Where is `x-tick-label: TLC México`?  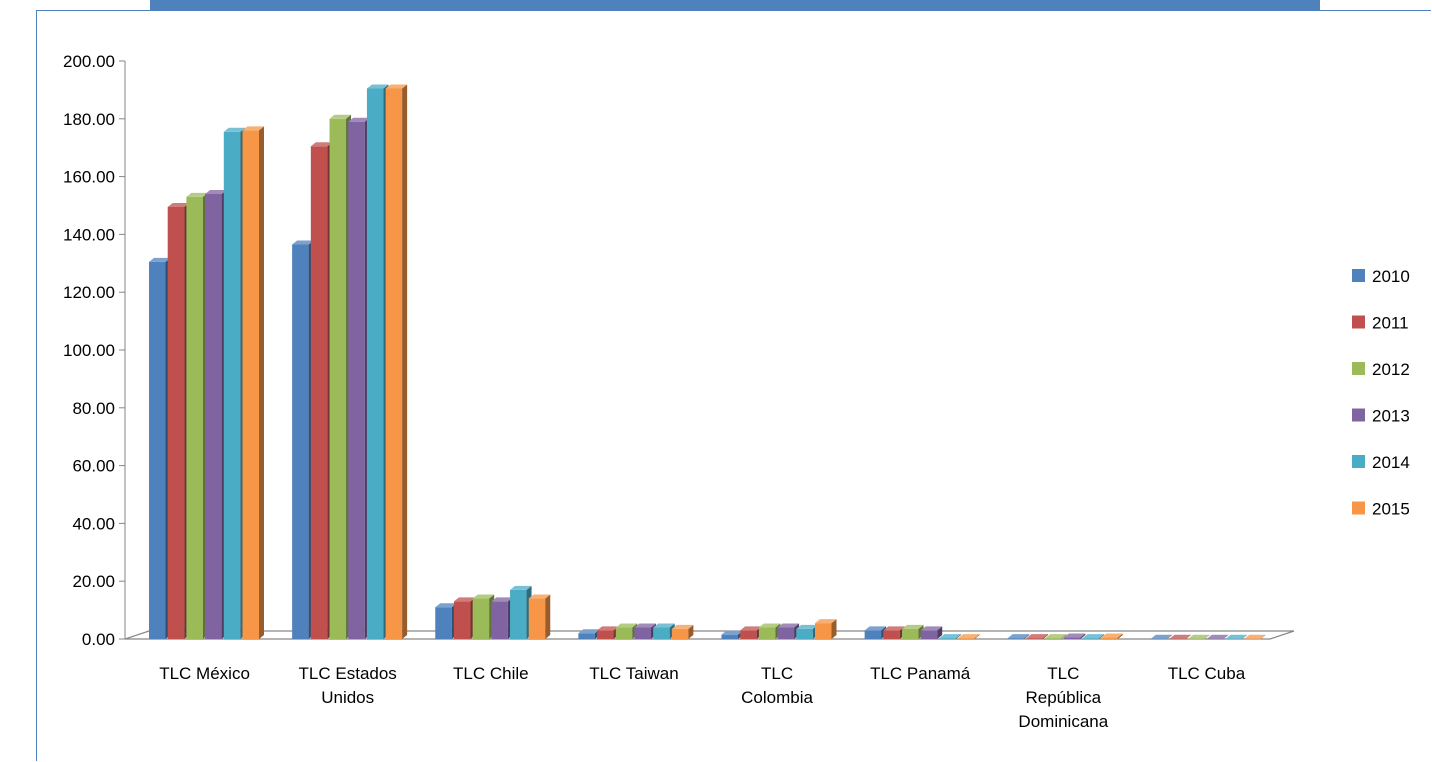 x-tick-label: TLC México is located at coordinates (204, 673).